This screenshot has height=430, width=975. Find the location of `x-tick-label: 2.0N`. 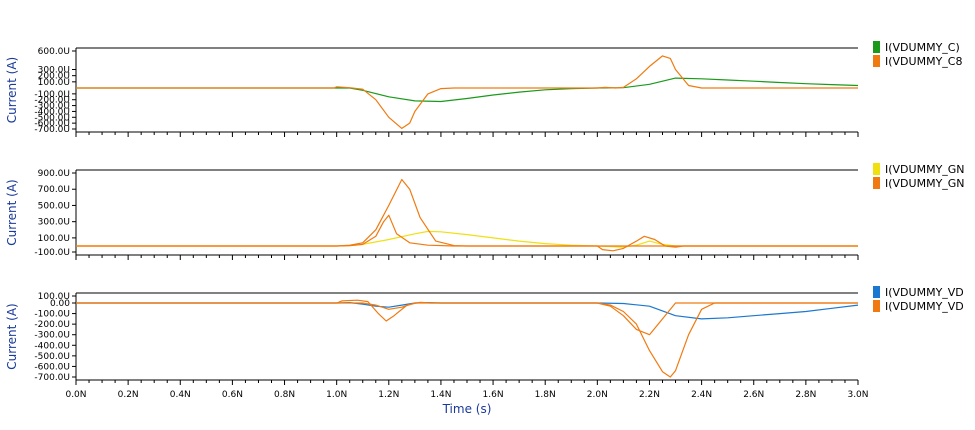

x-tick-label: 2.0N is located at coordinates (597, 395).